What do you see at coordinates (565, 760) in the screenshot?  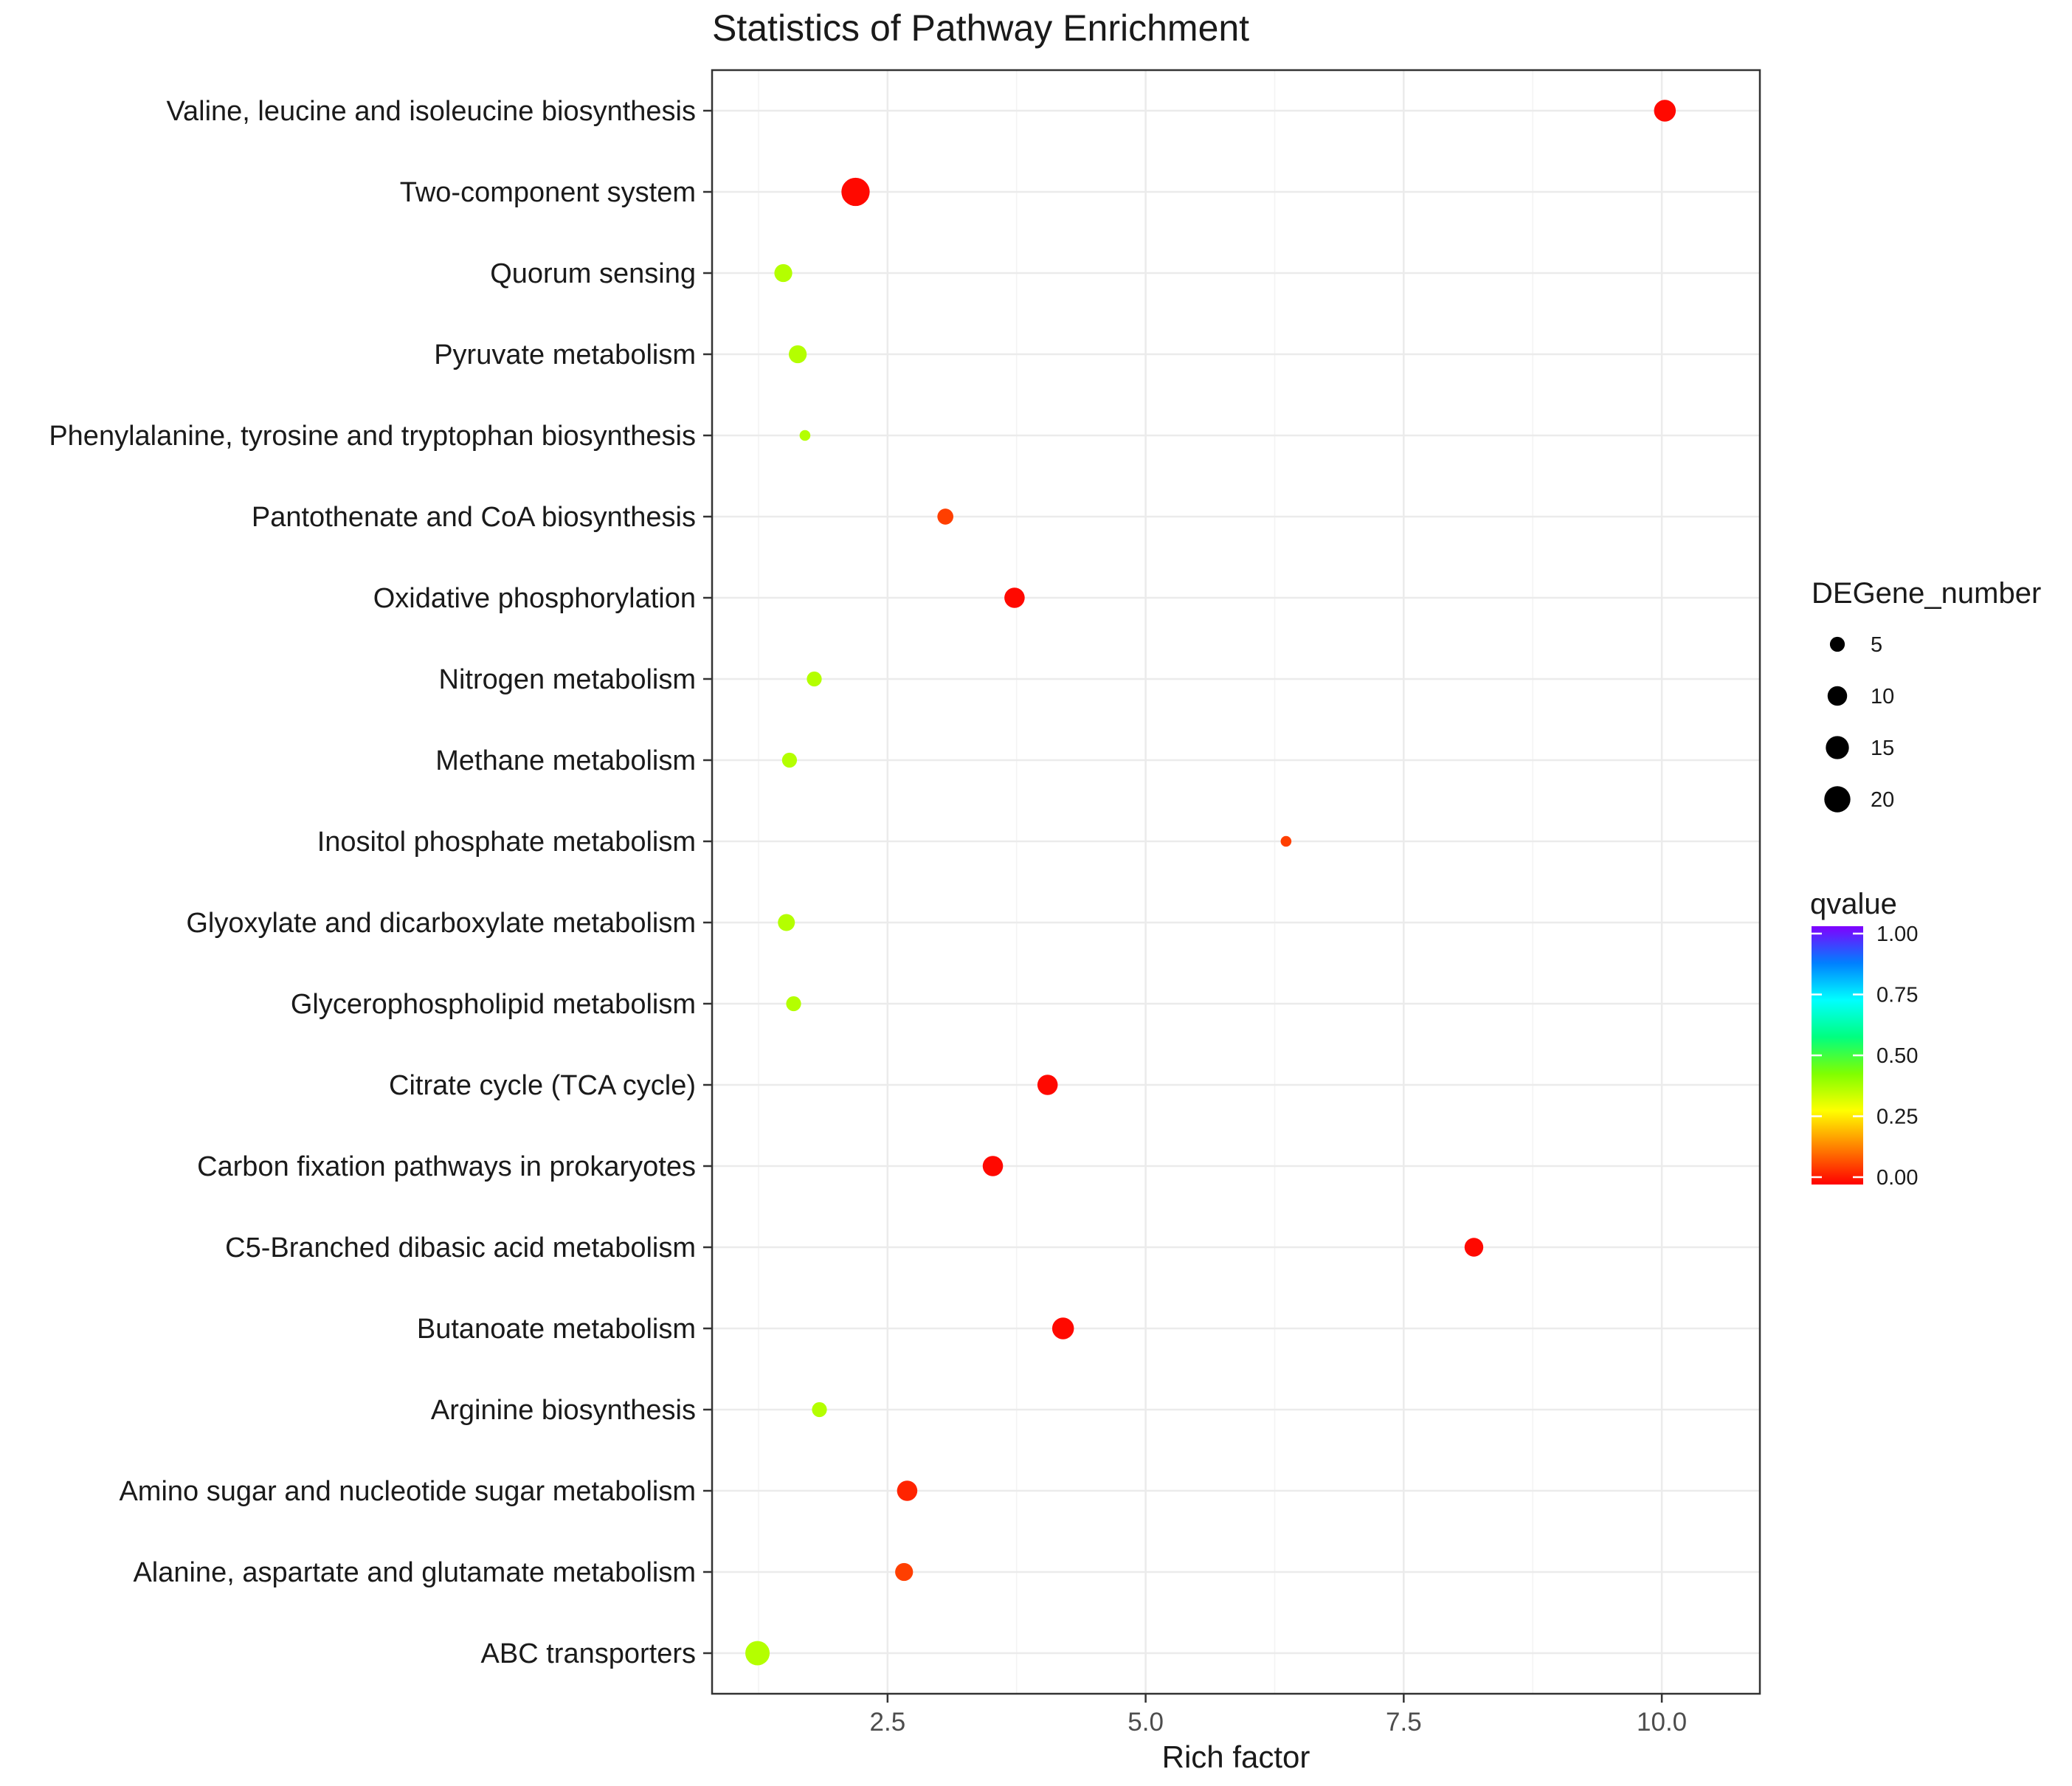 I see `y-tick-label: Methane metabolism` at bounding box center [565, 760].